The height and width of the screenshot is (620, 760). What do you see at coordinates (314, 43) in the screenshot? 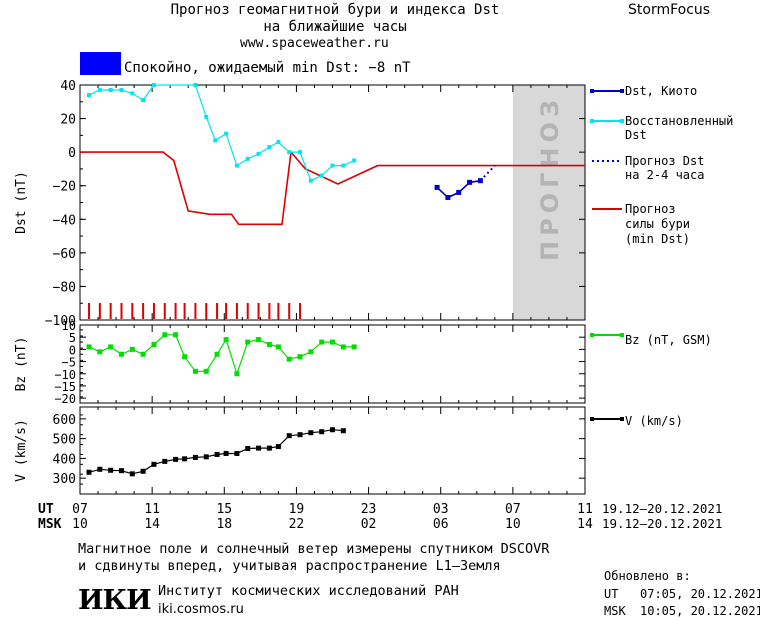
I see `site-url: www.spaceweather.ru` at bounding box center [314, 43].